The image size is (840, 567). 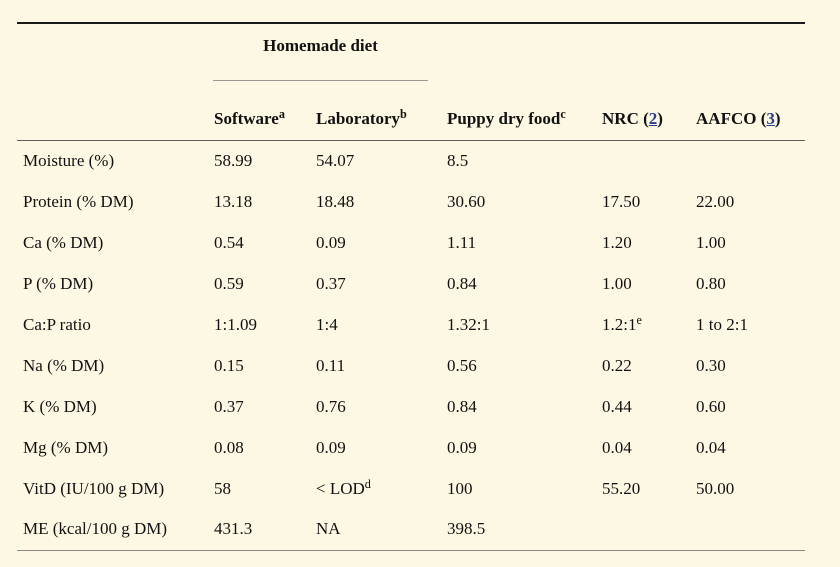 What do you see at coordinates (411, 488) in the screenshot?
I see `table-row: VitD (IU/100 g DM) 58 < LODd 100 55.20 50.00` at bounding box center [411, 488].